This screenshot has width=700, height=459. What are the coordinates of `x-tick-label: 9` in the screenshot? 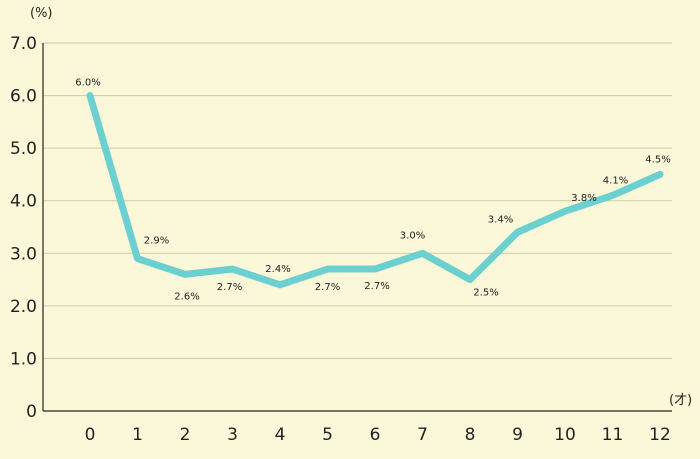 It's located at (517, 435).